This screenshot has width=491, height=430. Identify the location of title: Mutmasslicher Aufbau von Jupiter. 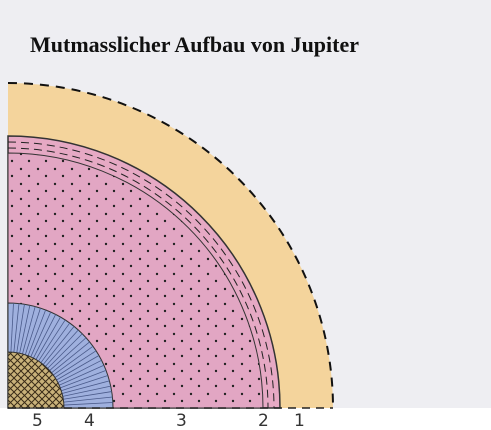
(194, 44).